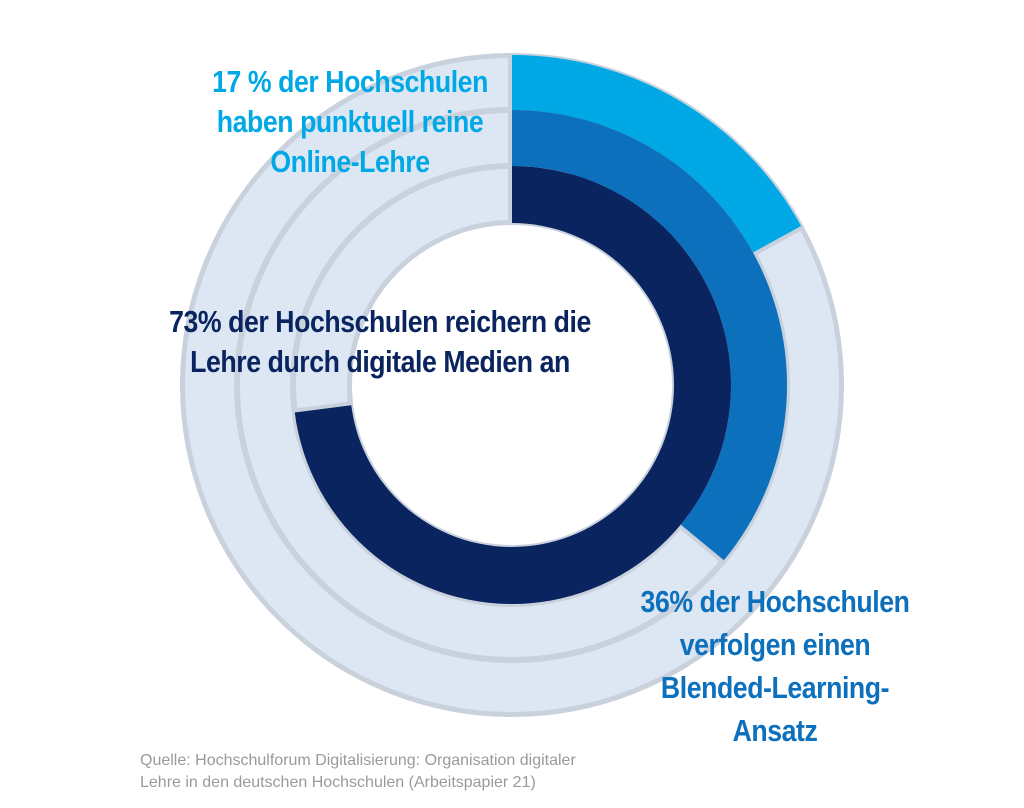 This screenshot has width=1024, height=808. What do you see at coordinates (350, 161) in the screenshot?
I see `label-online-line: Online-Lehre` at bounding box center [350, 161].